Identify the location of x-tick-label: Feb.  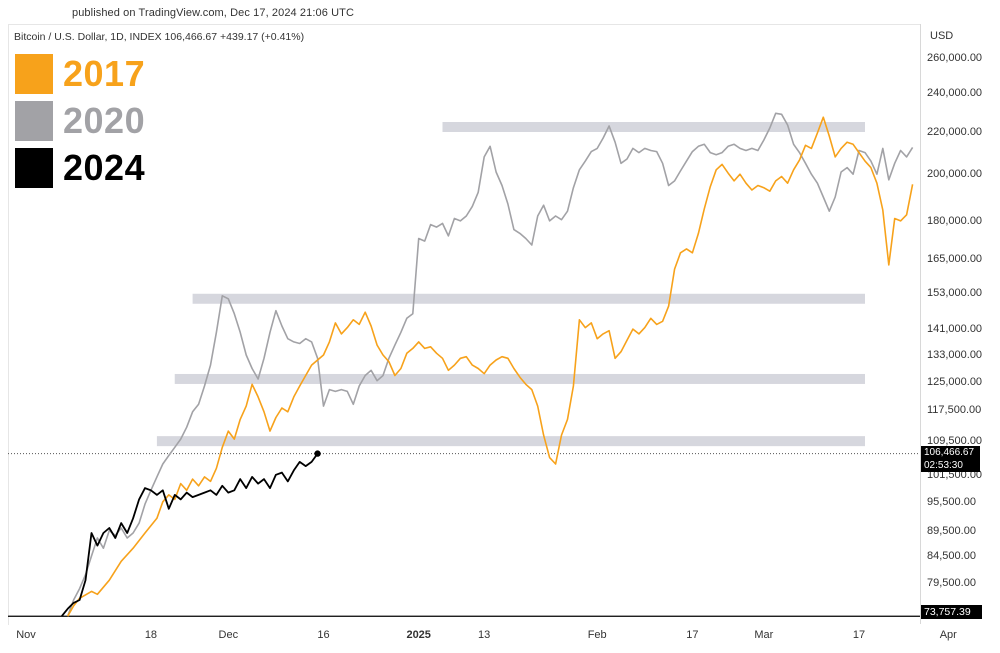
(597, 635).